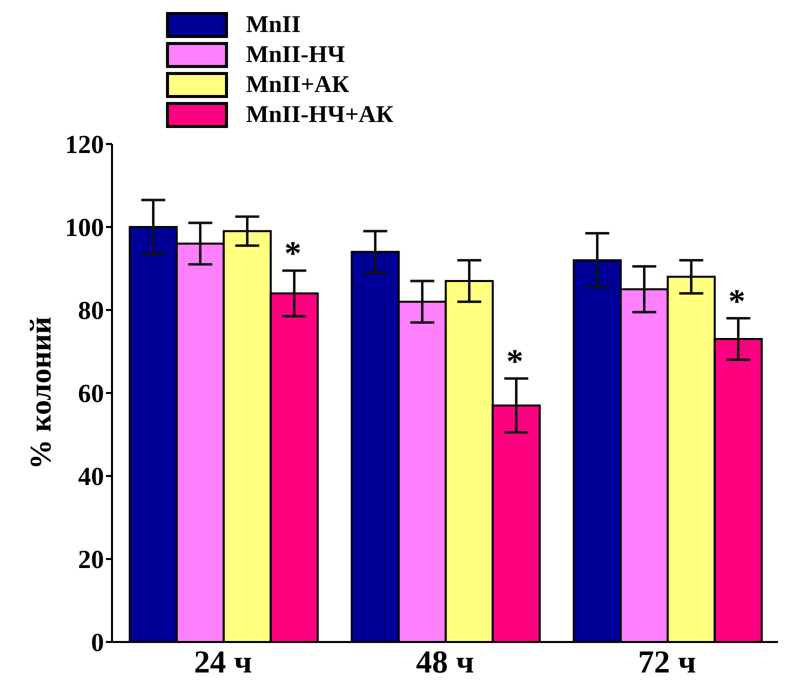 Image resolution: width=797 pixels, height=692 pixels. I want to click on y-tick-label: 20, so click(91, 559).